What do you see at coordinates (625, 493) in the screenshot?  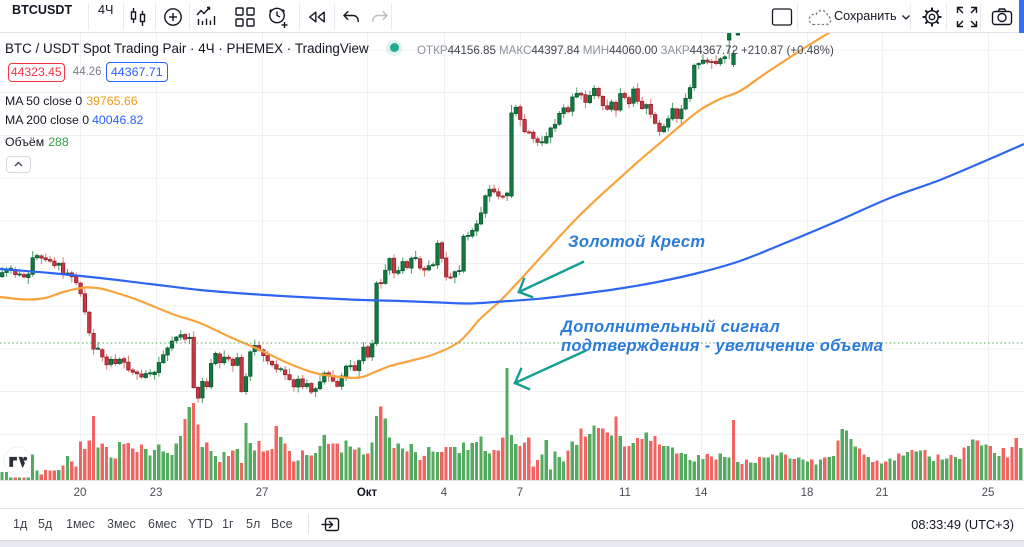 I see `svg-text: 11` at bounding box center [625, 493].